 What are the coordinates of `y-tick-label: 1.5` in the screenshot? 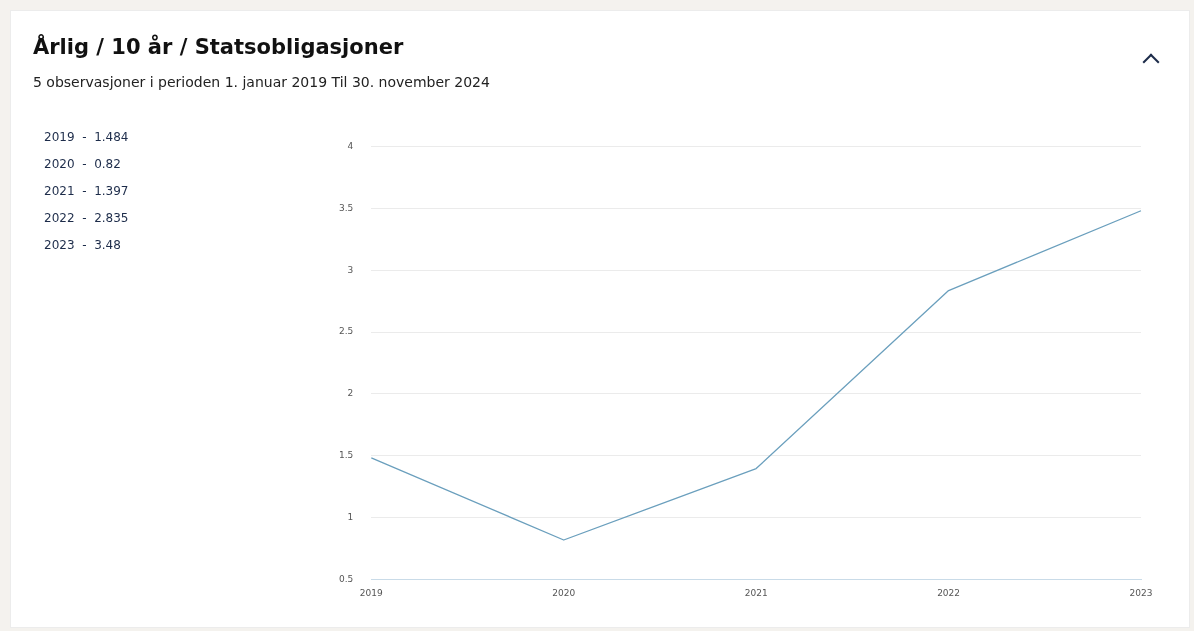 It's located at (346, 455).